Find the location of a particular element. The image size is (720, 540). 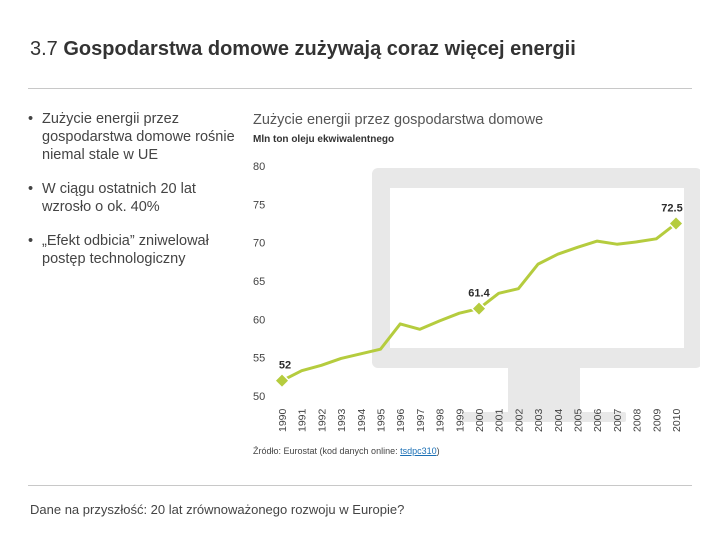

title-divider is located at coordinates (360, 88).